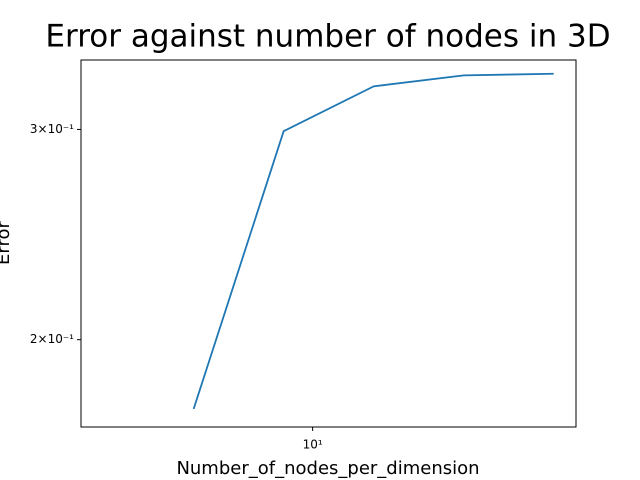 The height and width of the screenshot is (480, 640). Describe the element at coordinates (313, 445) in the screenshot. I see `x-tick-label: 10¹` at that location.